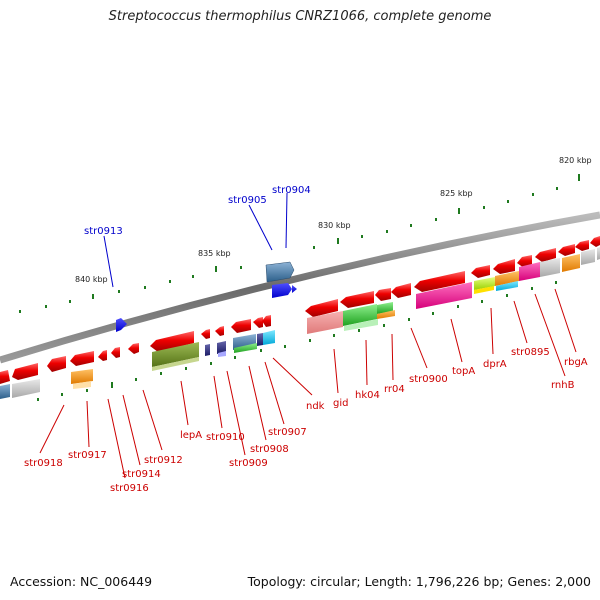  Describe the element at coordinates (530, 352) in the screenshot. I see `gene-label-str0895: str0895` at that location.